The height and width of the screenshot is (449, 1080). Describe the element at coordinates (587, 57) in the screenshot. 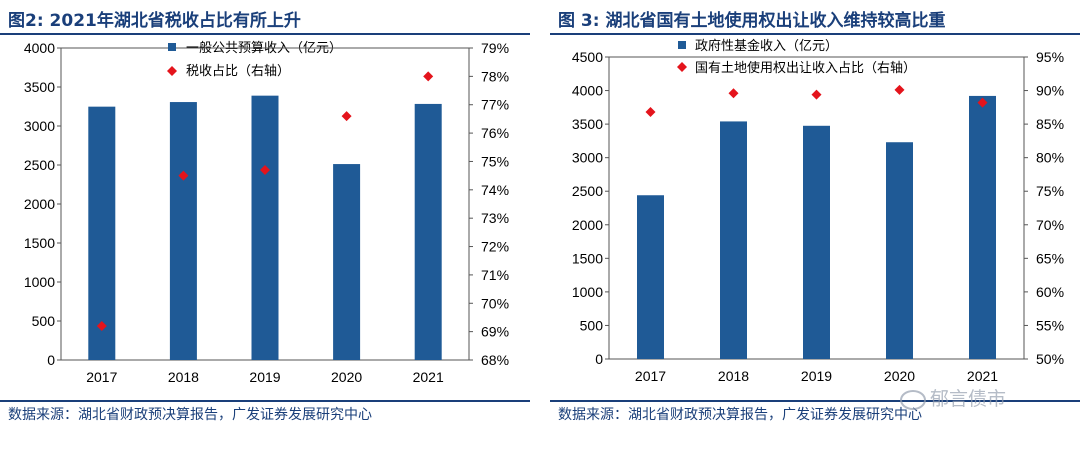

I see `y-axis-tick-label: 4500` at that location.